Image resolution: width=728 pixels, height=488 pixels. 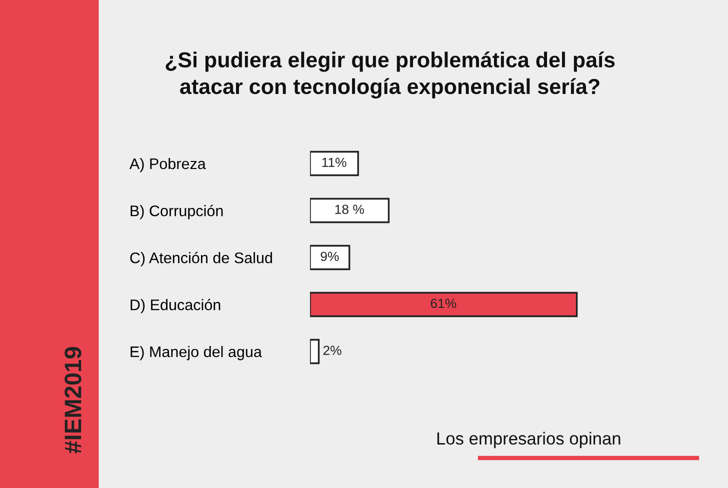 I want to click on y-tick-label: D) Educación, so click(x=175, y=306).